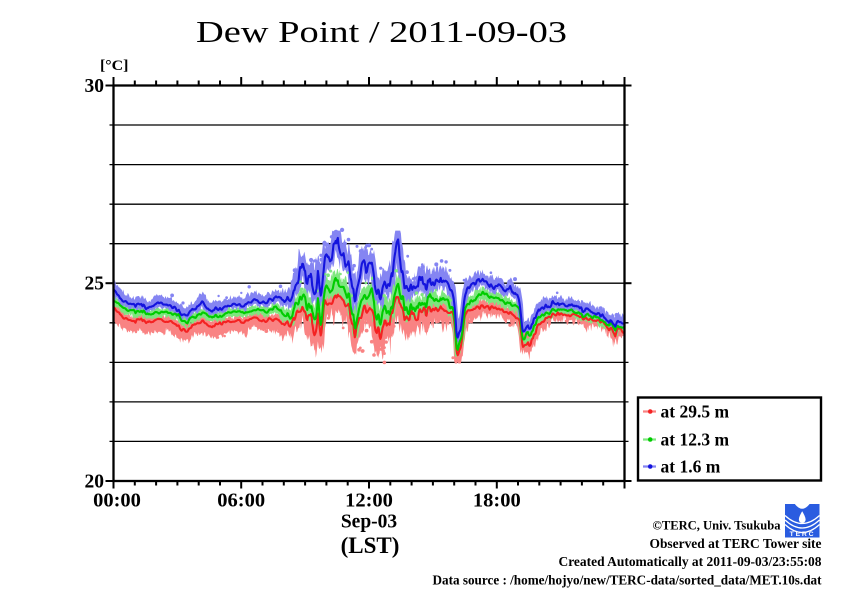  Describe the element at coordinates (717, 525) in the screenshot. I see `svg-text: ©TERC, Univ. Tsukuba` at that location.